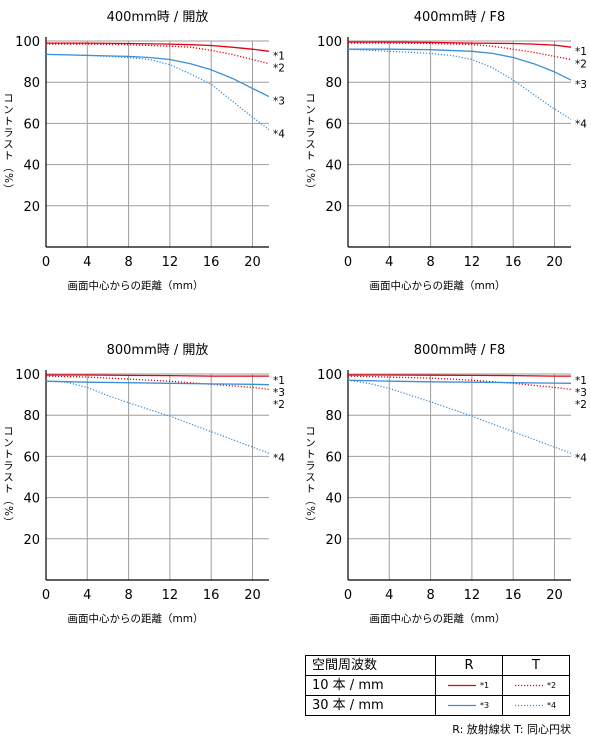 Image resolution: width=591 pixels, height=744 pixels. I want to click on chart-2-xtick-4: 16, so click(513, 262).